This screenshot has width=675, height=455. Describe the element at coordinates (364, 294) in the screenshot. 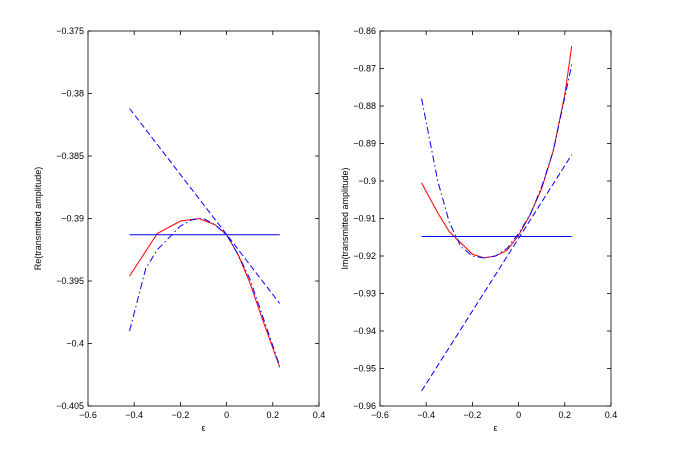

I see `y-tick-label: −0.93` at that location.